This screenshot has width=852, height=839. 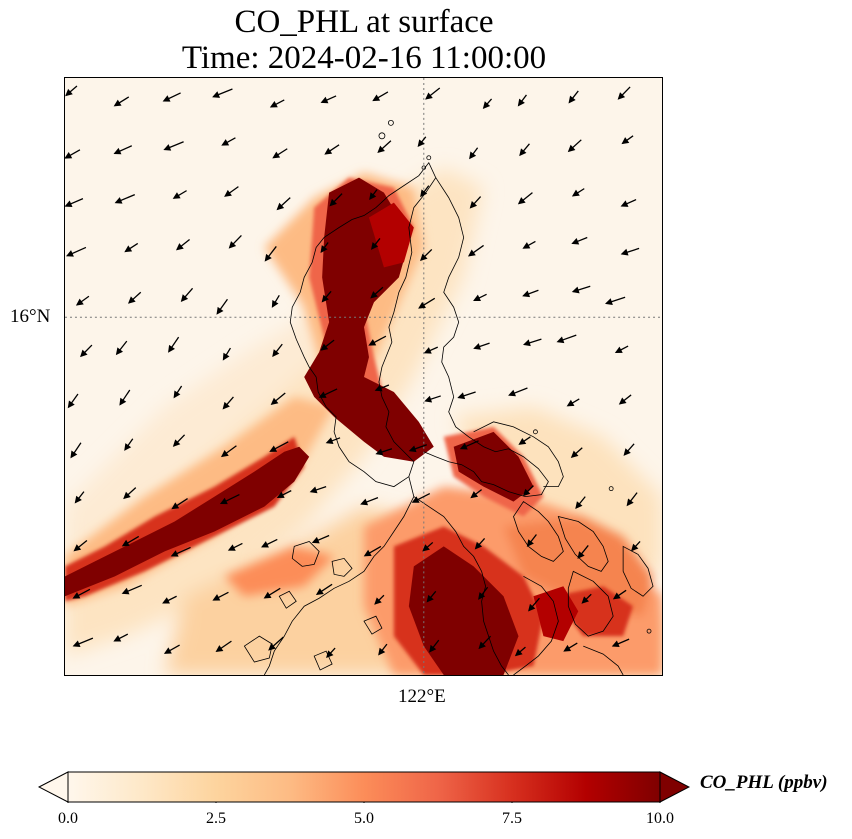 I want to click on latitude-label: 16°N, so click(x=30, y=316).